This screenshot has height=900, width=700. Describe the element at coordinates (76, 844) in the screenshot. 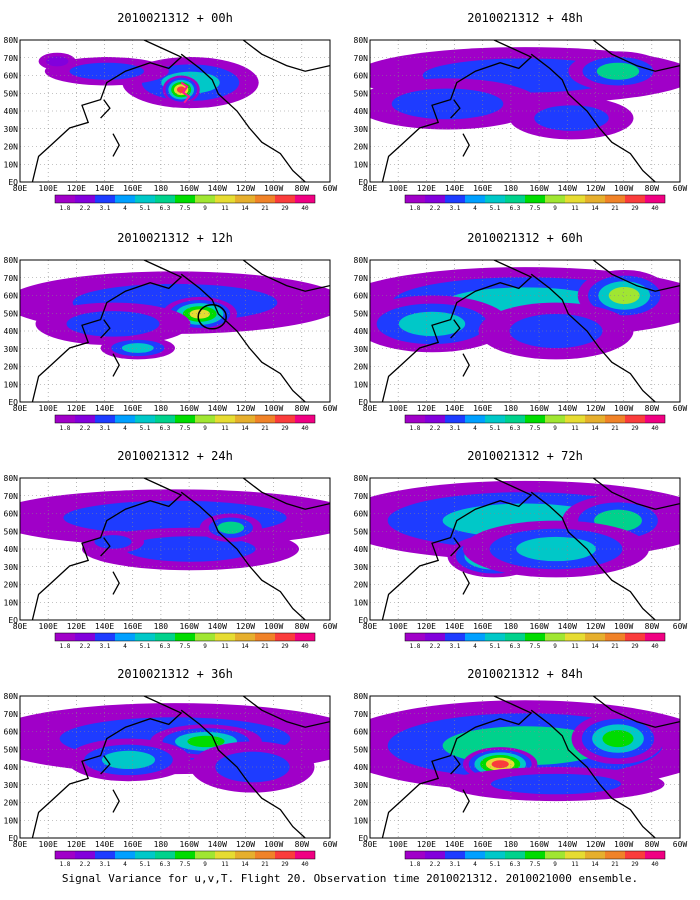

I see `x-tick-label: 120E` at that location.